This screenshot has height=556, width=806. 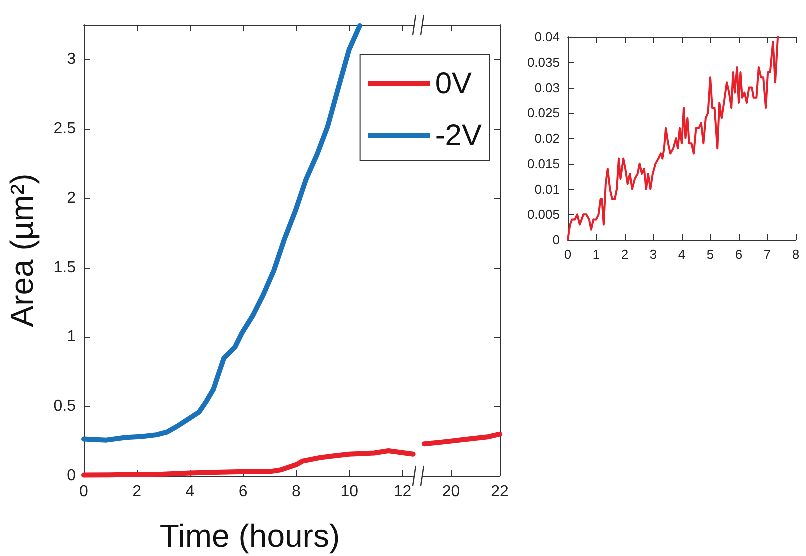 What do you see at coordinates (710, 254) in the screenshot?
I see `x-tick-label: 5` at bounding box center [710, 254].